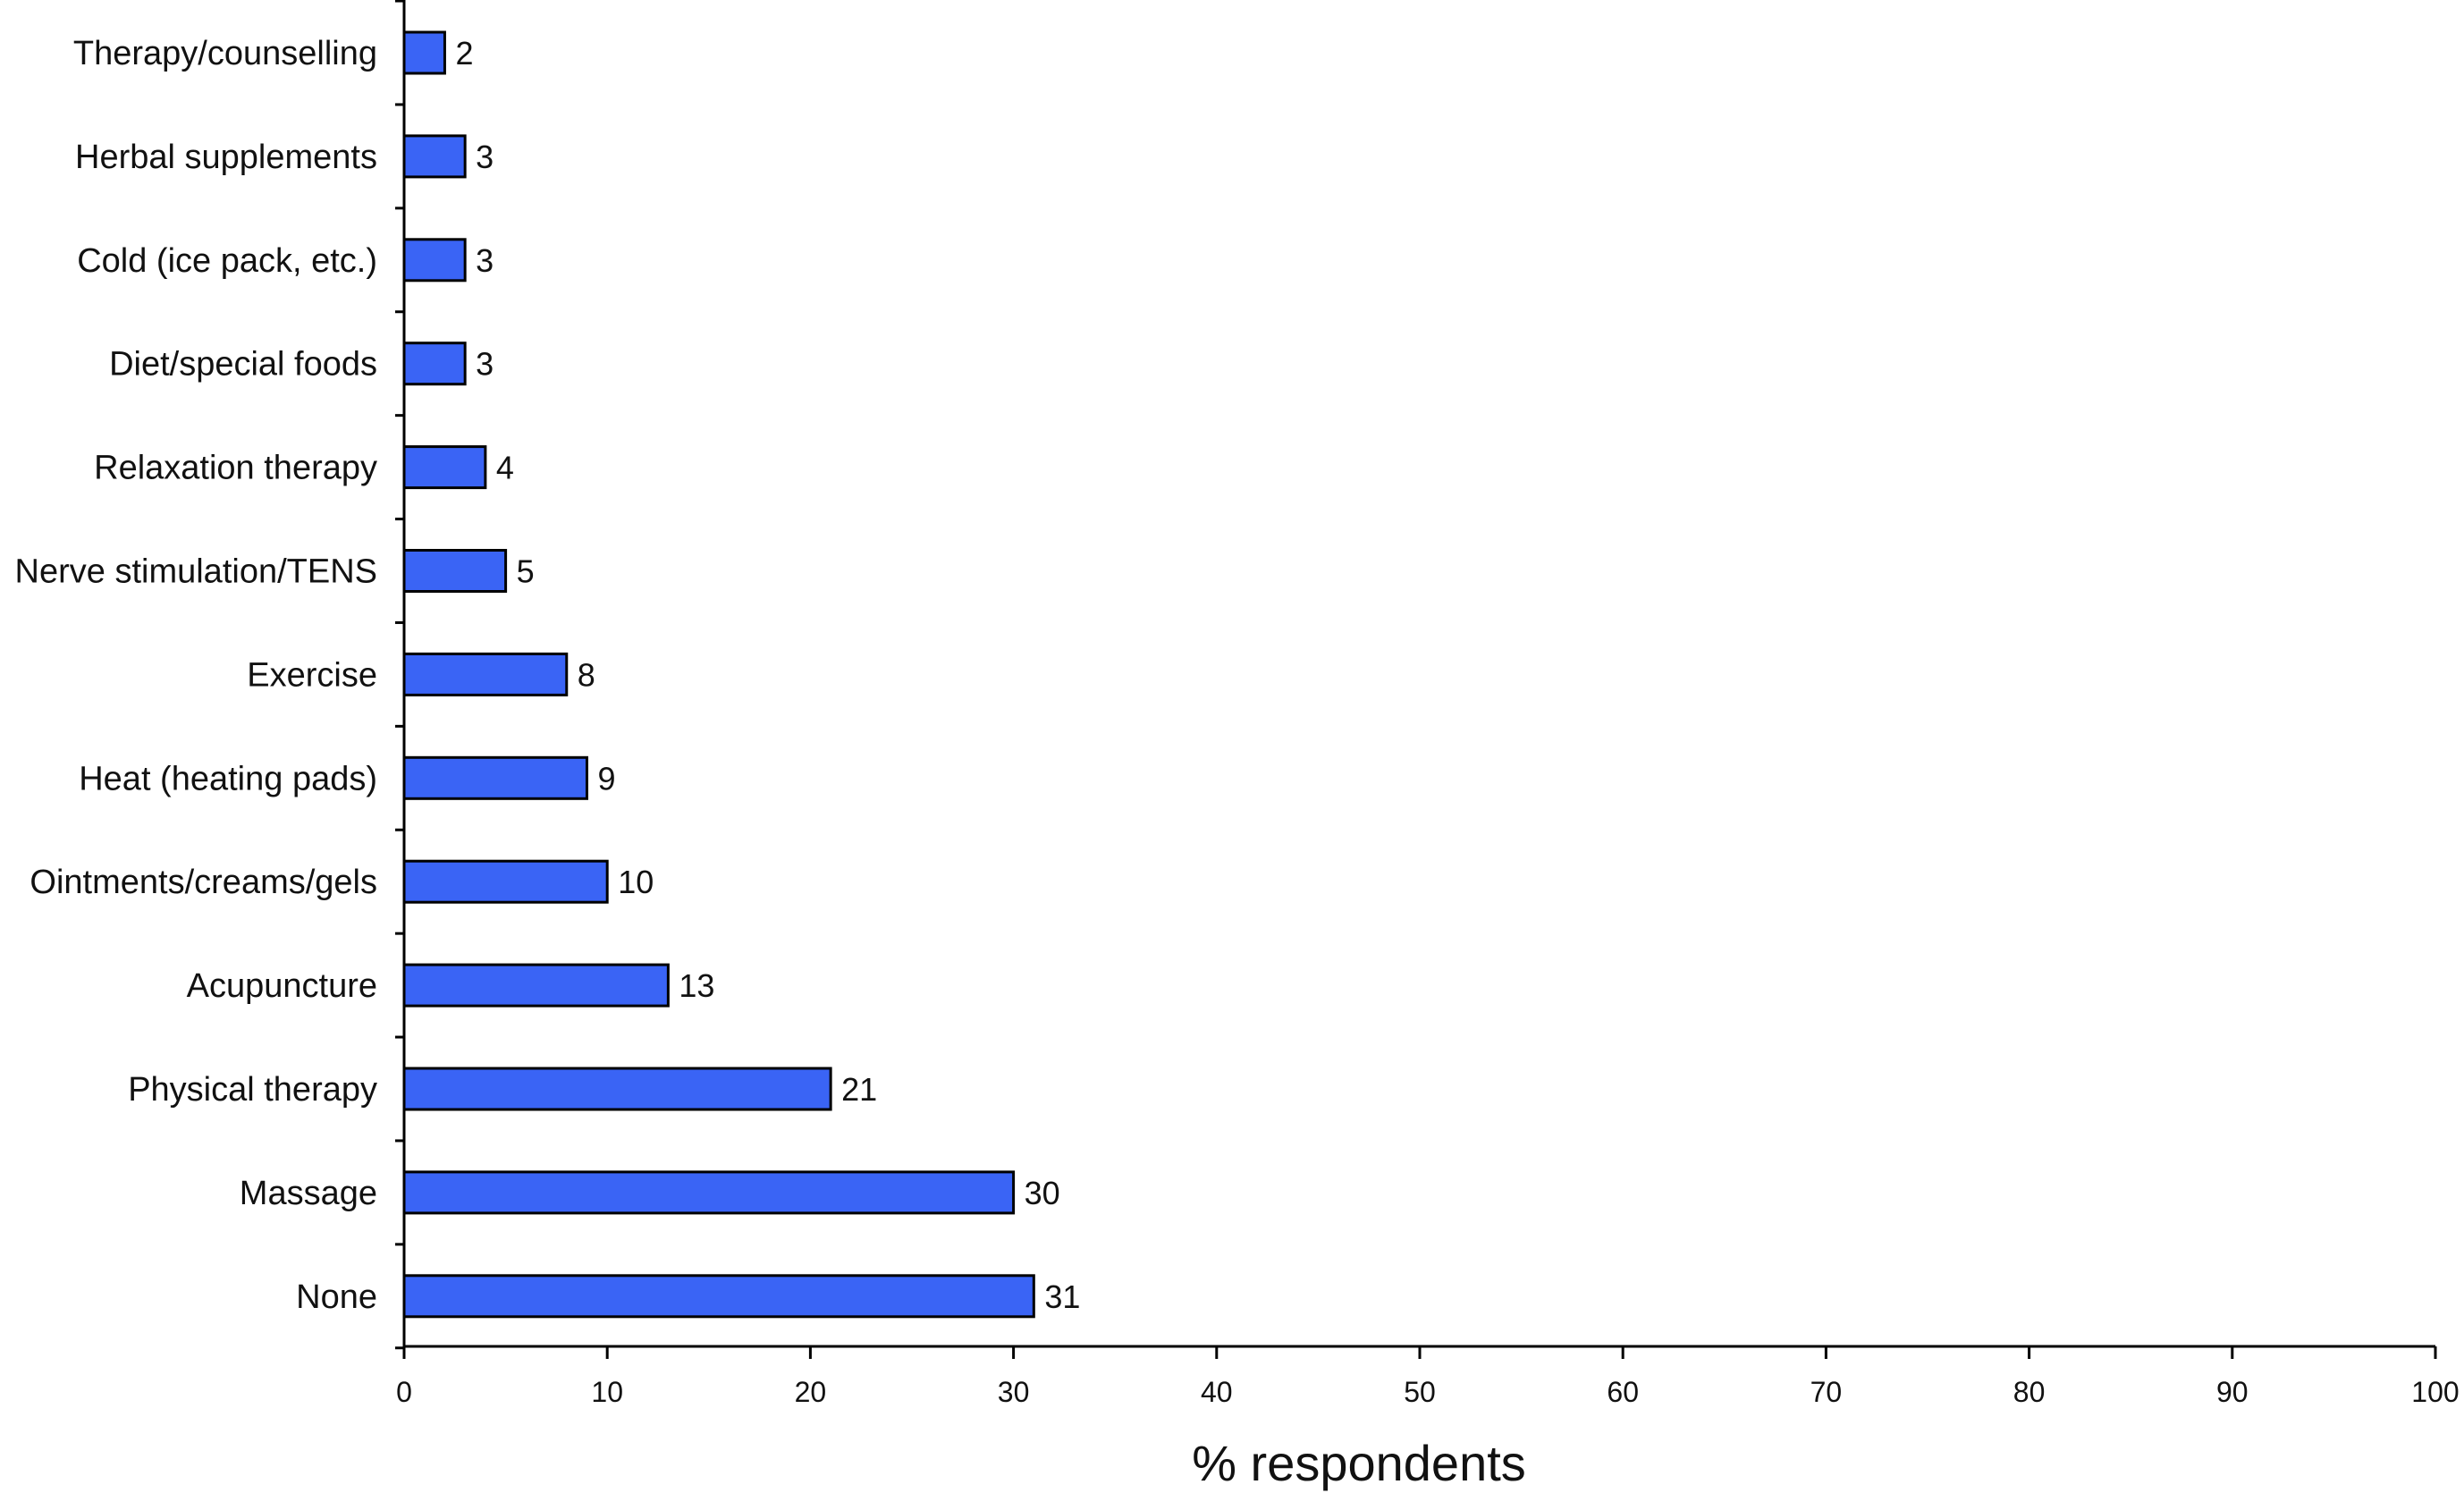  I want to click on value-label: 13, so click(696, 985).